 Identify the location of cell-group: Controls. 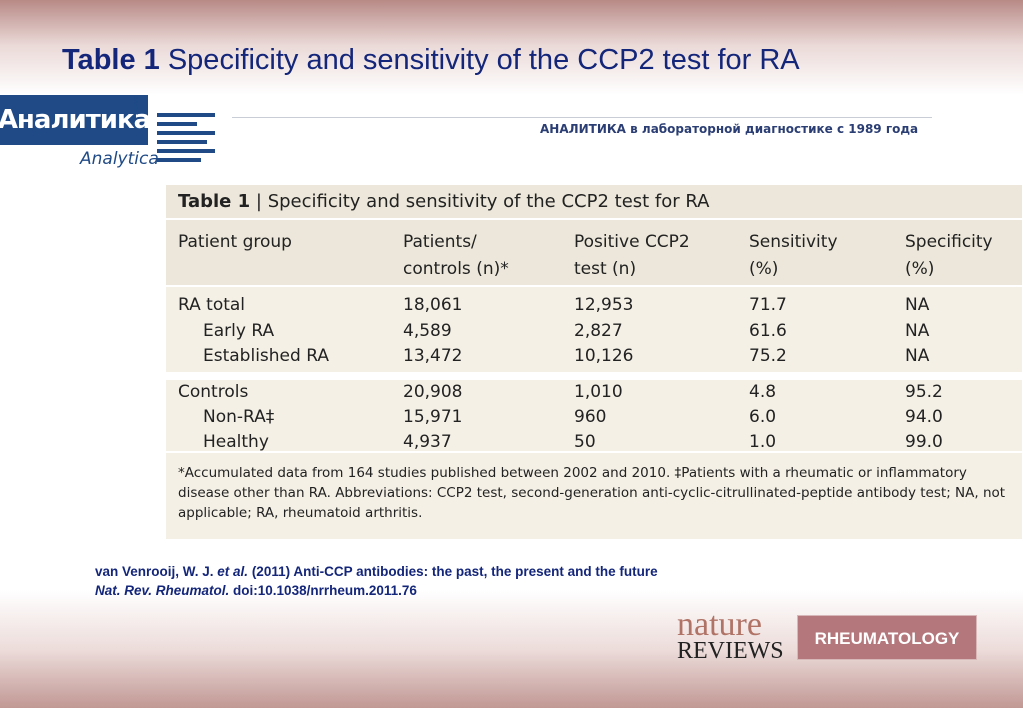
(213, 392).